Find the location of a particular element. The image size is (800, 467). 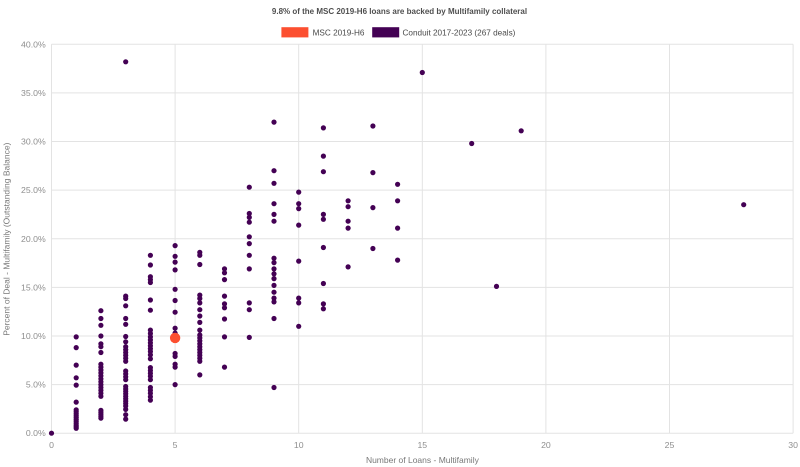

svg-text: 25 is located at coordinates (670, 445).